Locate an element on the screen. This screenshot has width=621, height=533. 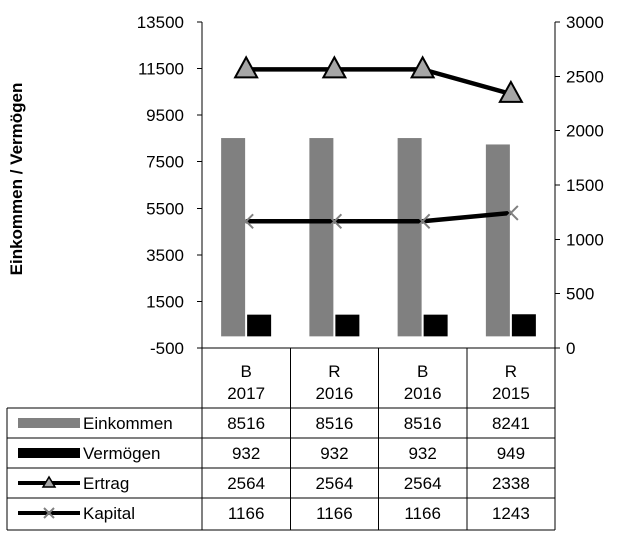
legend-label-einkommen: Einkommen is located at coordinates (128, 423).